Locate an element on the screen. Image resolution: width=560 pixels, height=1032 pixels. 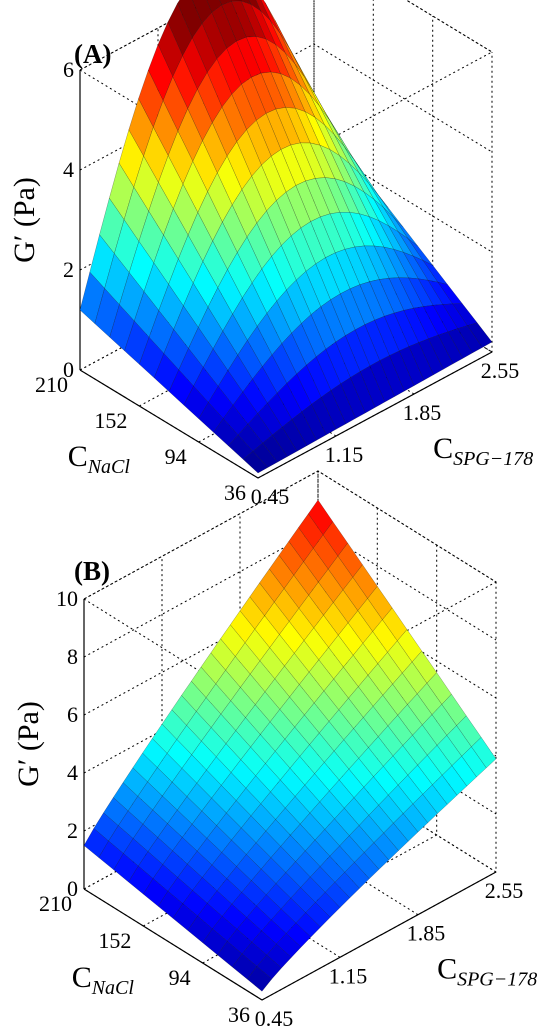
panel-label: (B) is located at coordinates (92, 571).